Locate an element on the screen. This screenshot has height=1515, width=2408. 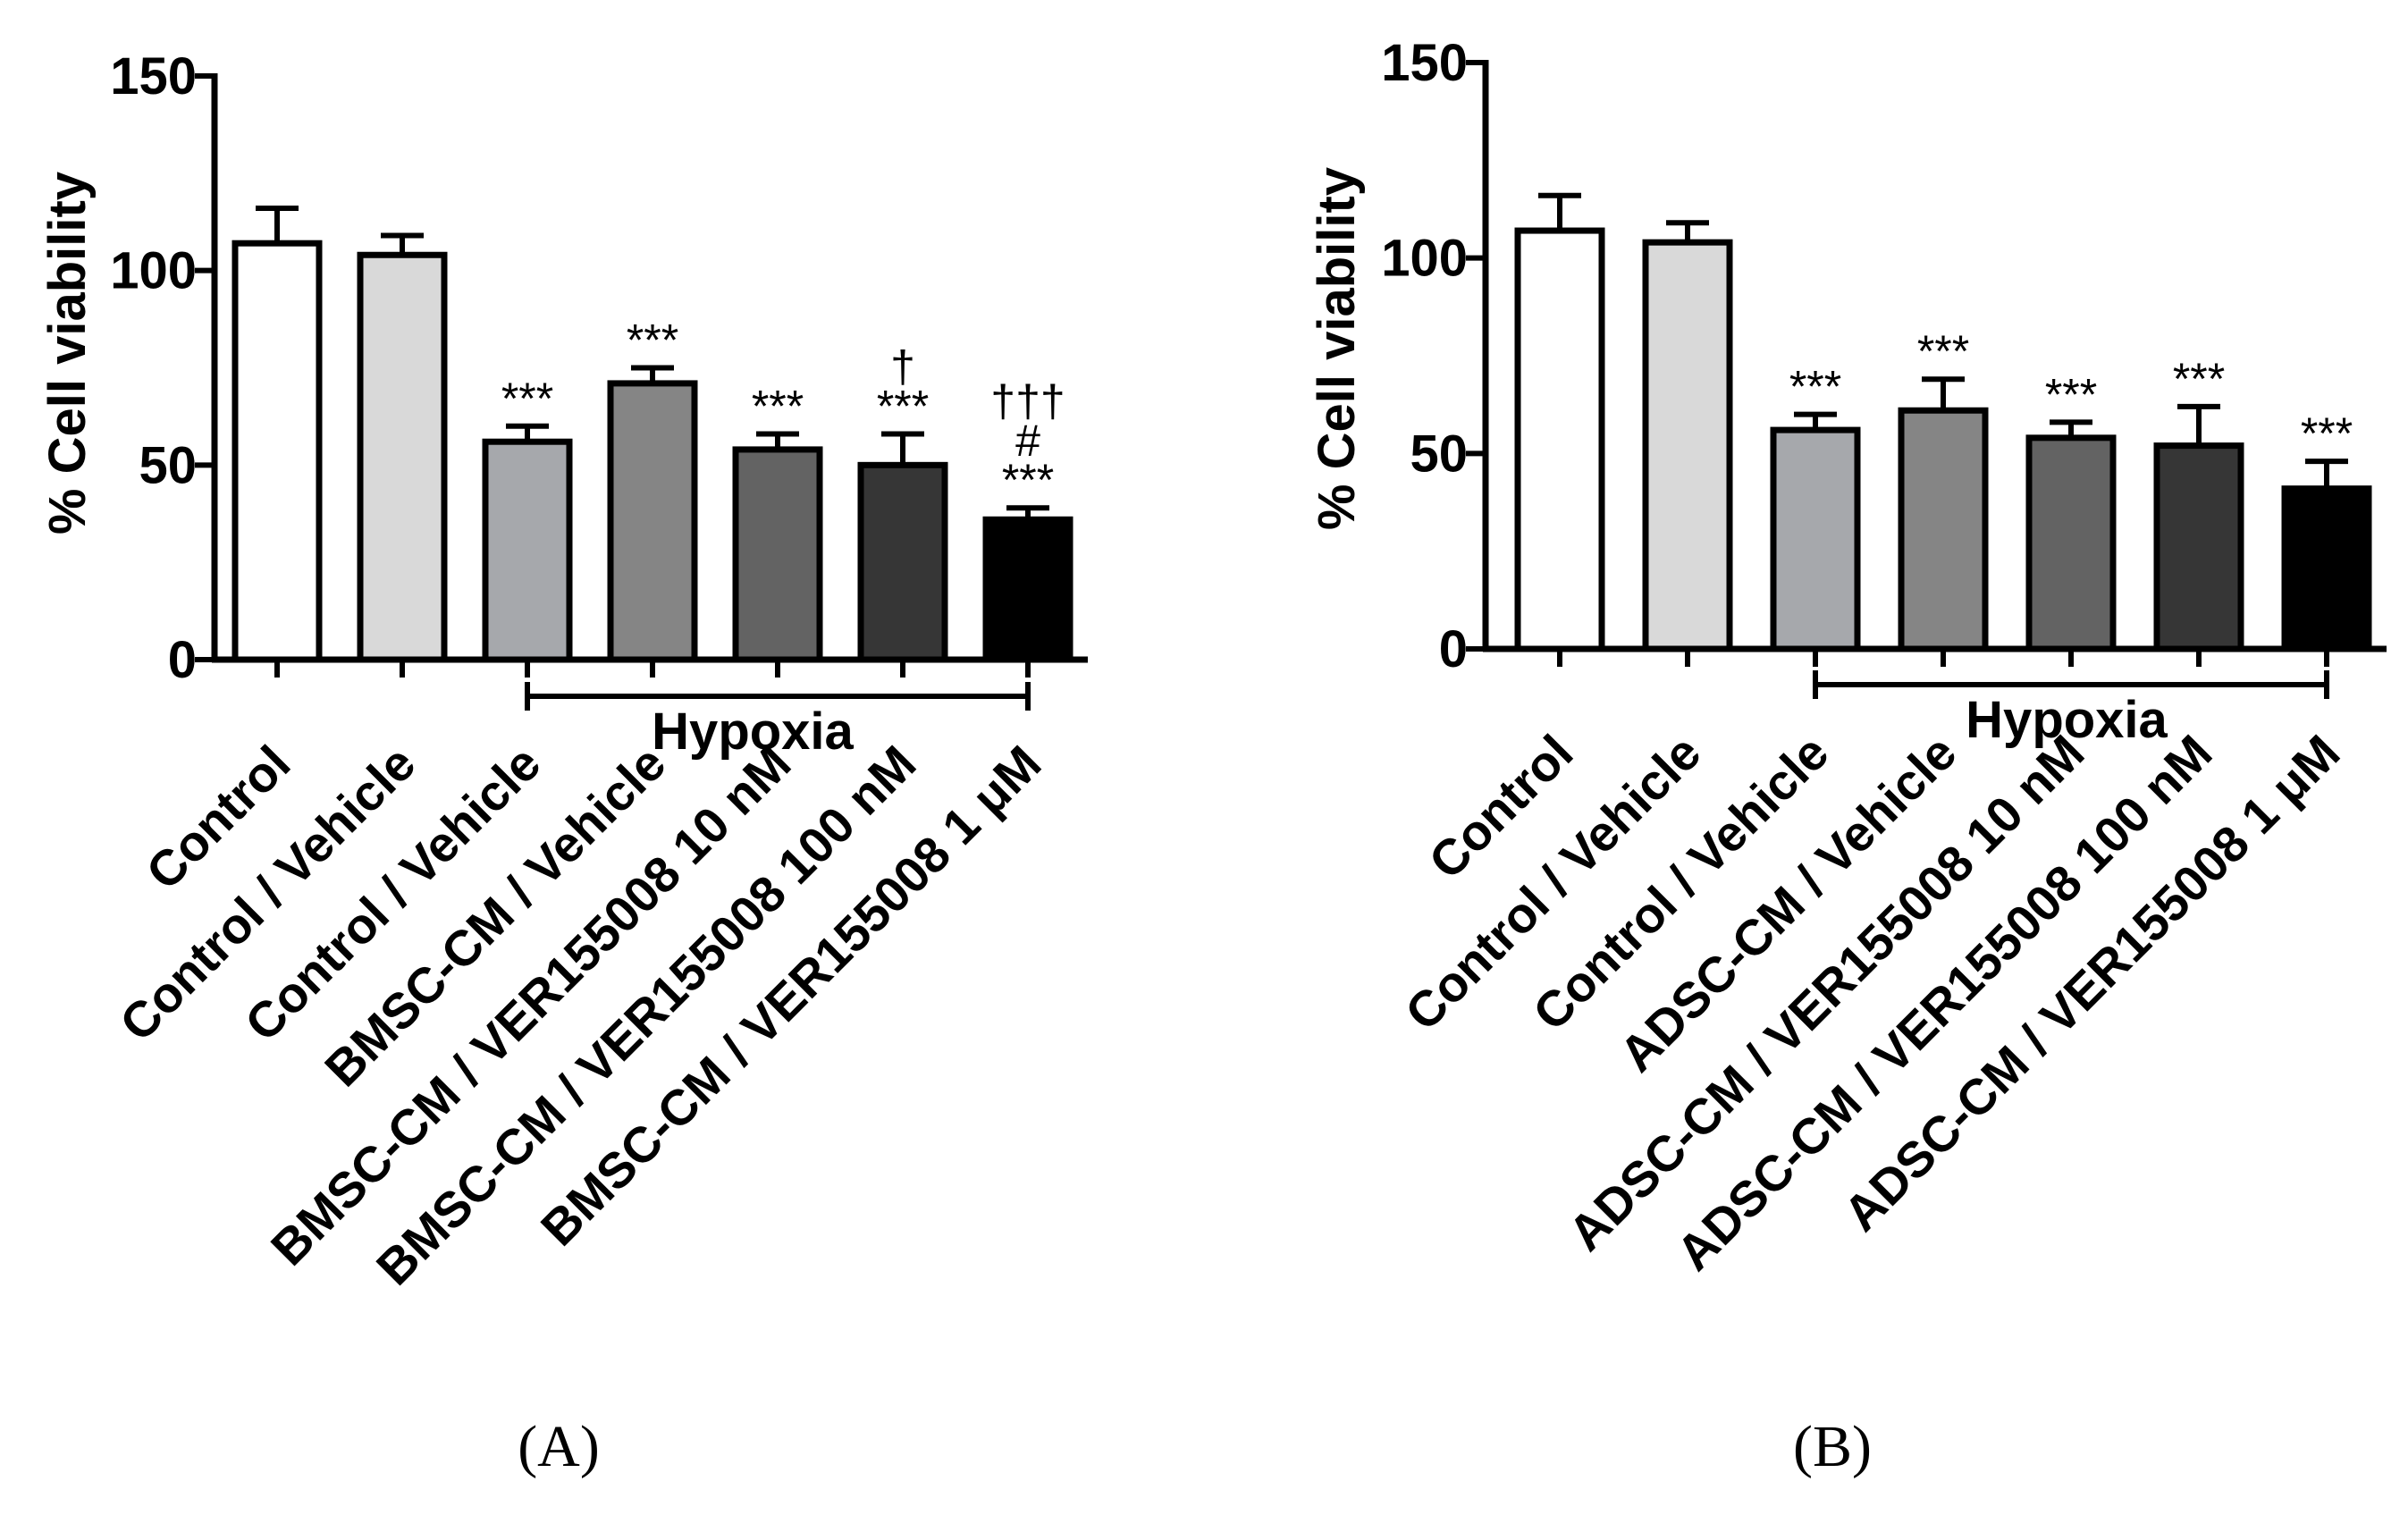
panel-label: (B) is located at coordinates (1832, 1446).